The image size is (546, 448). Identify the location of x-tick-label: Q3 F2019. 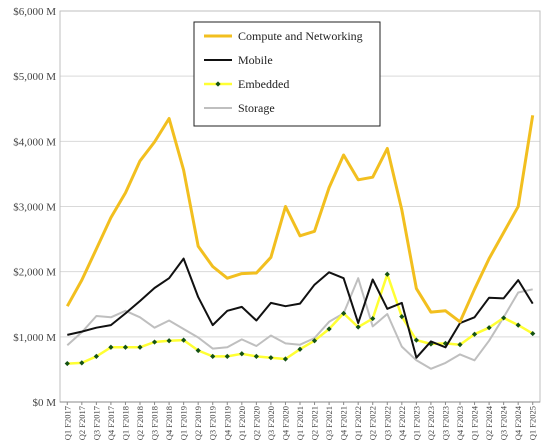
(213, 423).